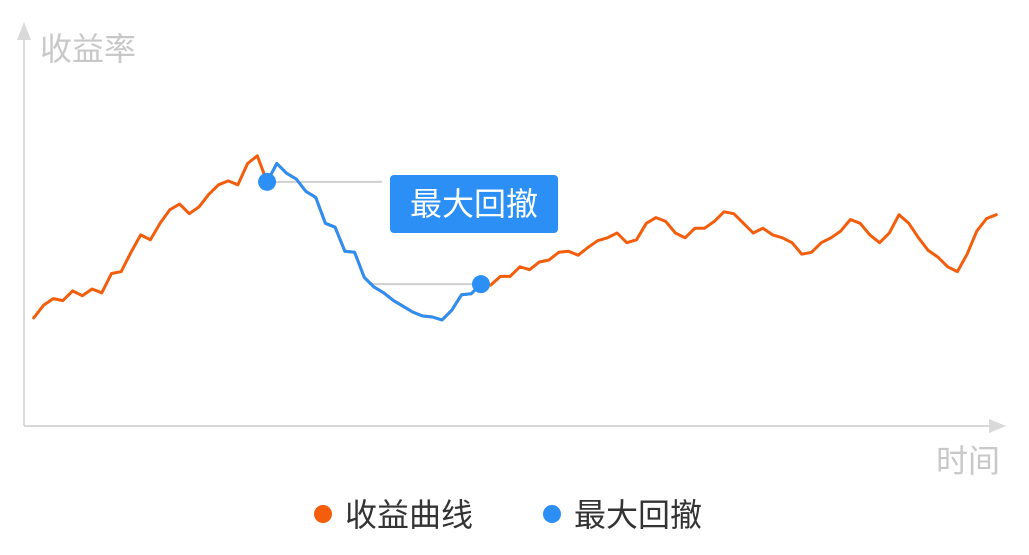 The height and width of the screenshot is (555, 1029). What do you see at coordinates (508, 515) in the screenshot?
I see `legend: 收益曲线 最大回撤` at bounding box center [508, 515].